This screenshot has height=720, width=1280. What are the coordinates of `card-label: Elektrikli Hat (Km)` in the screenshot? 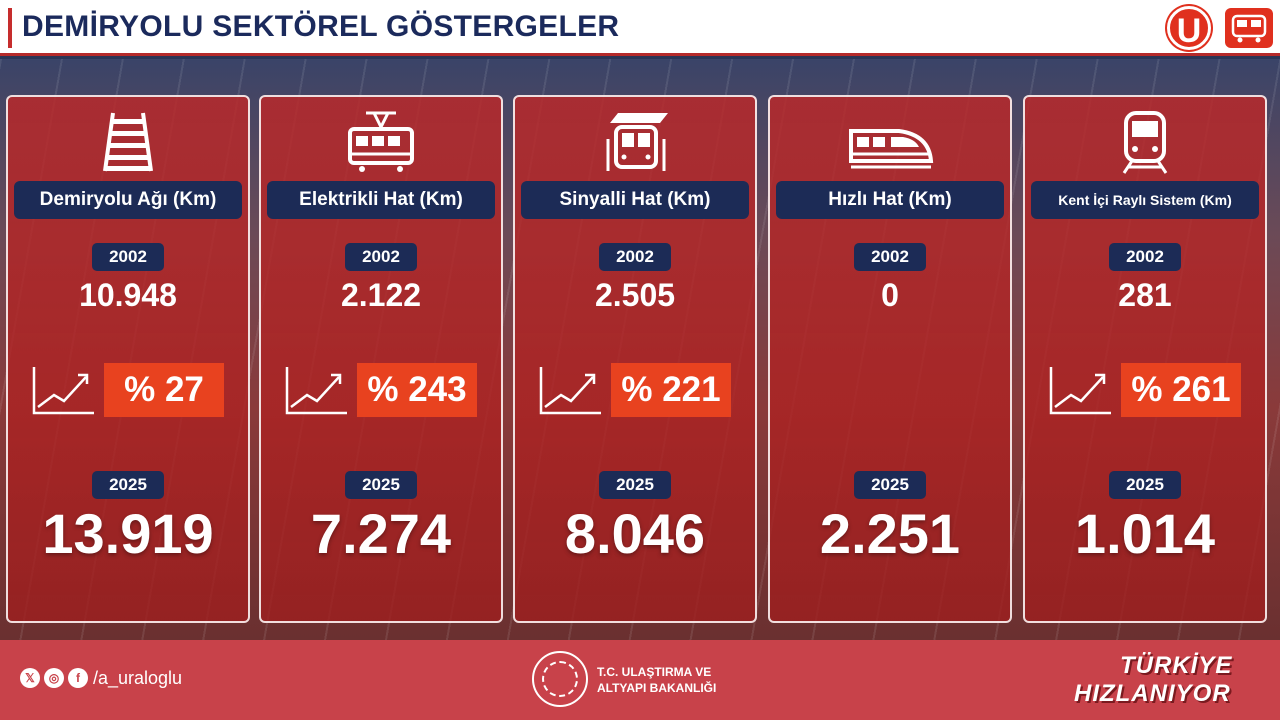 It's located at (381, 200).